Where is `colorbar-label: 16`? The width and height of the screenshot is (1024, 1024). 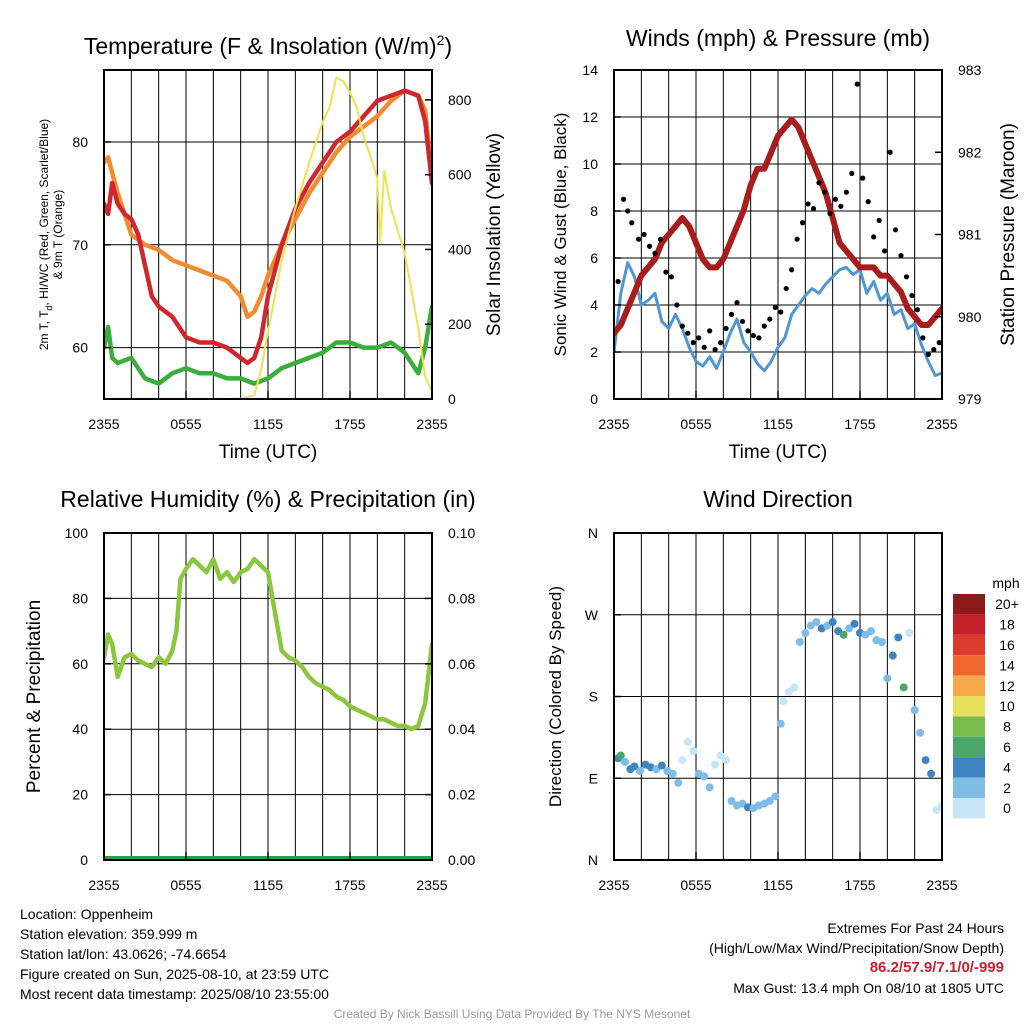
colorbar-label: 16 is located at coordinates (1007, 645).